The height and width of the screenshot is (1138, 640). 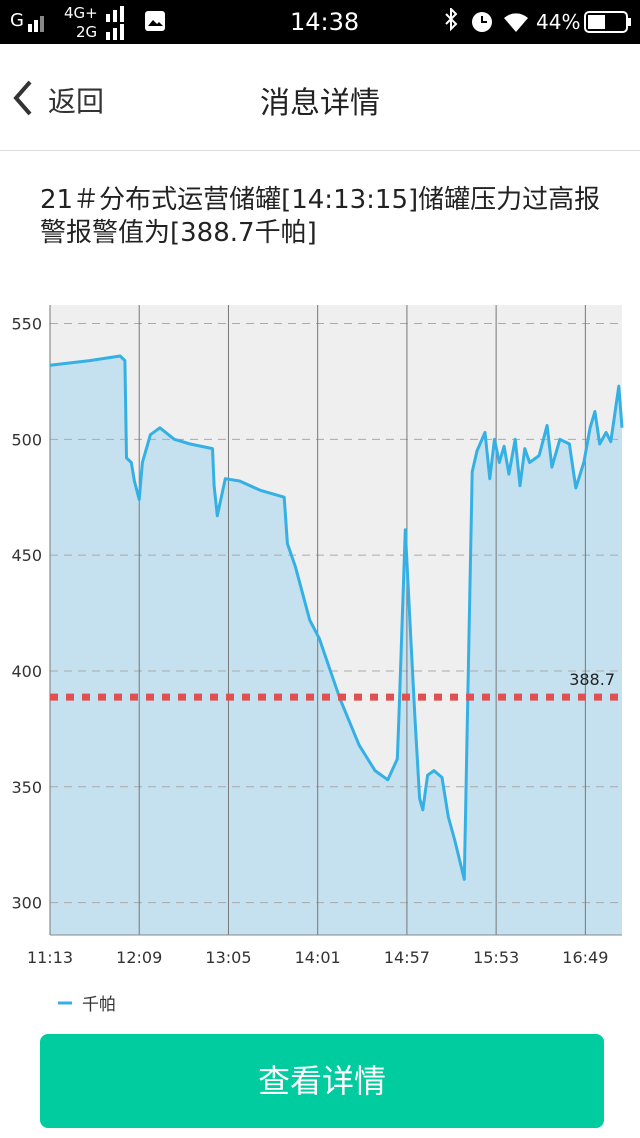 I want to click on back-arrow, so click(x=23, y=98).